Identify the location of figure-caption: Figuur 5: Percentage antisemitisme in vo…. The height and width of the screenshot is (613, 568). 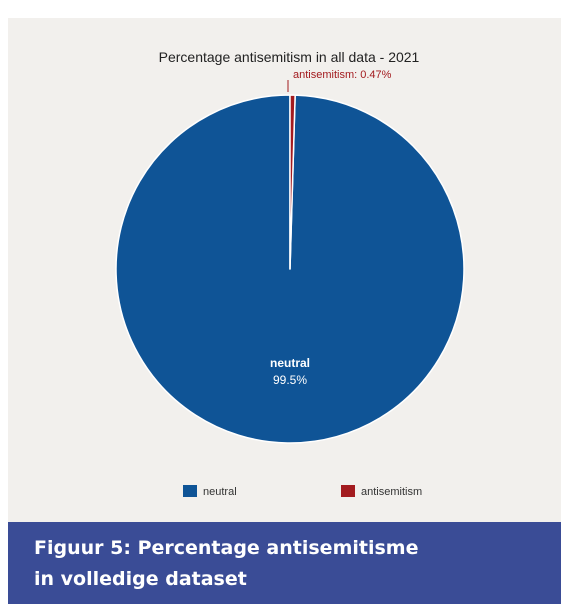
(284, 563).